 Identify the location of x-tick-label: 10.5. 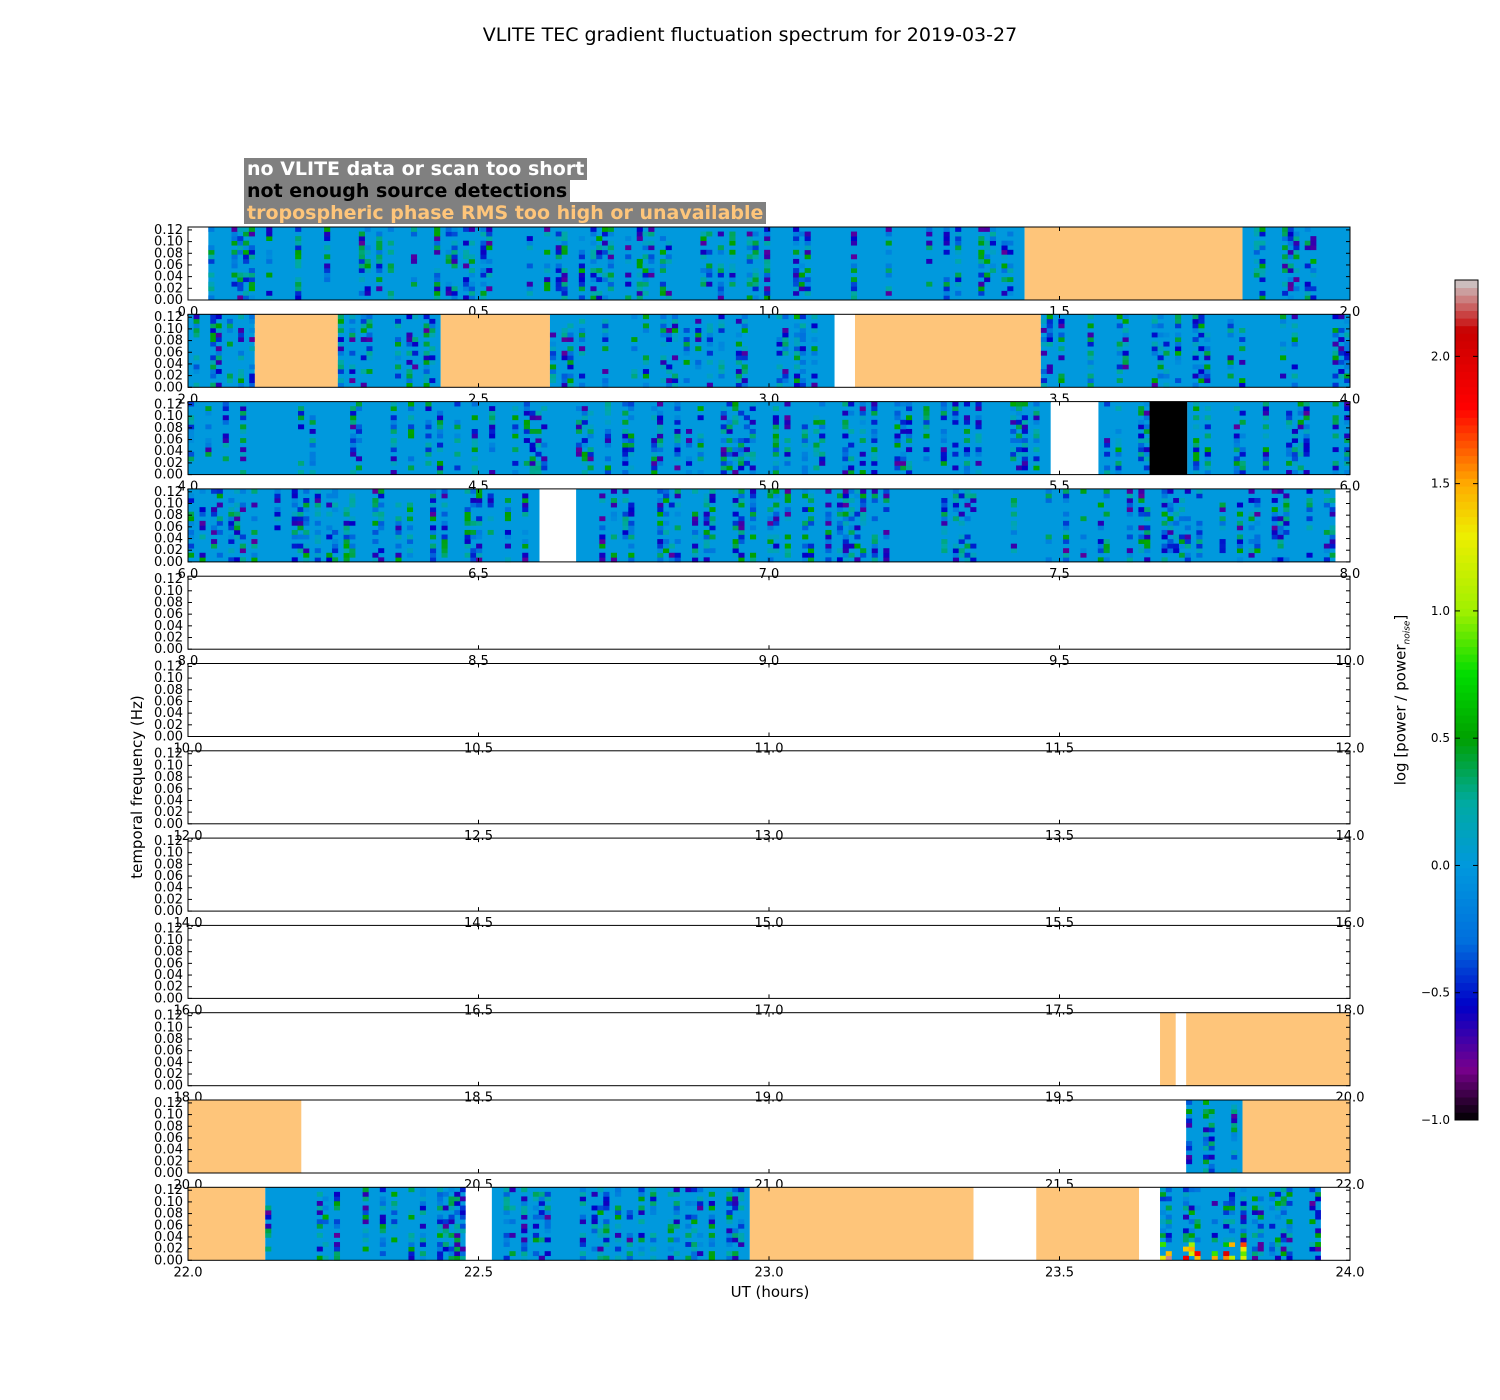
(478, 749).